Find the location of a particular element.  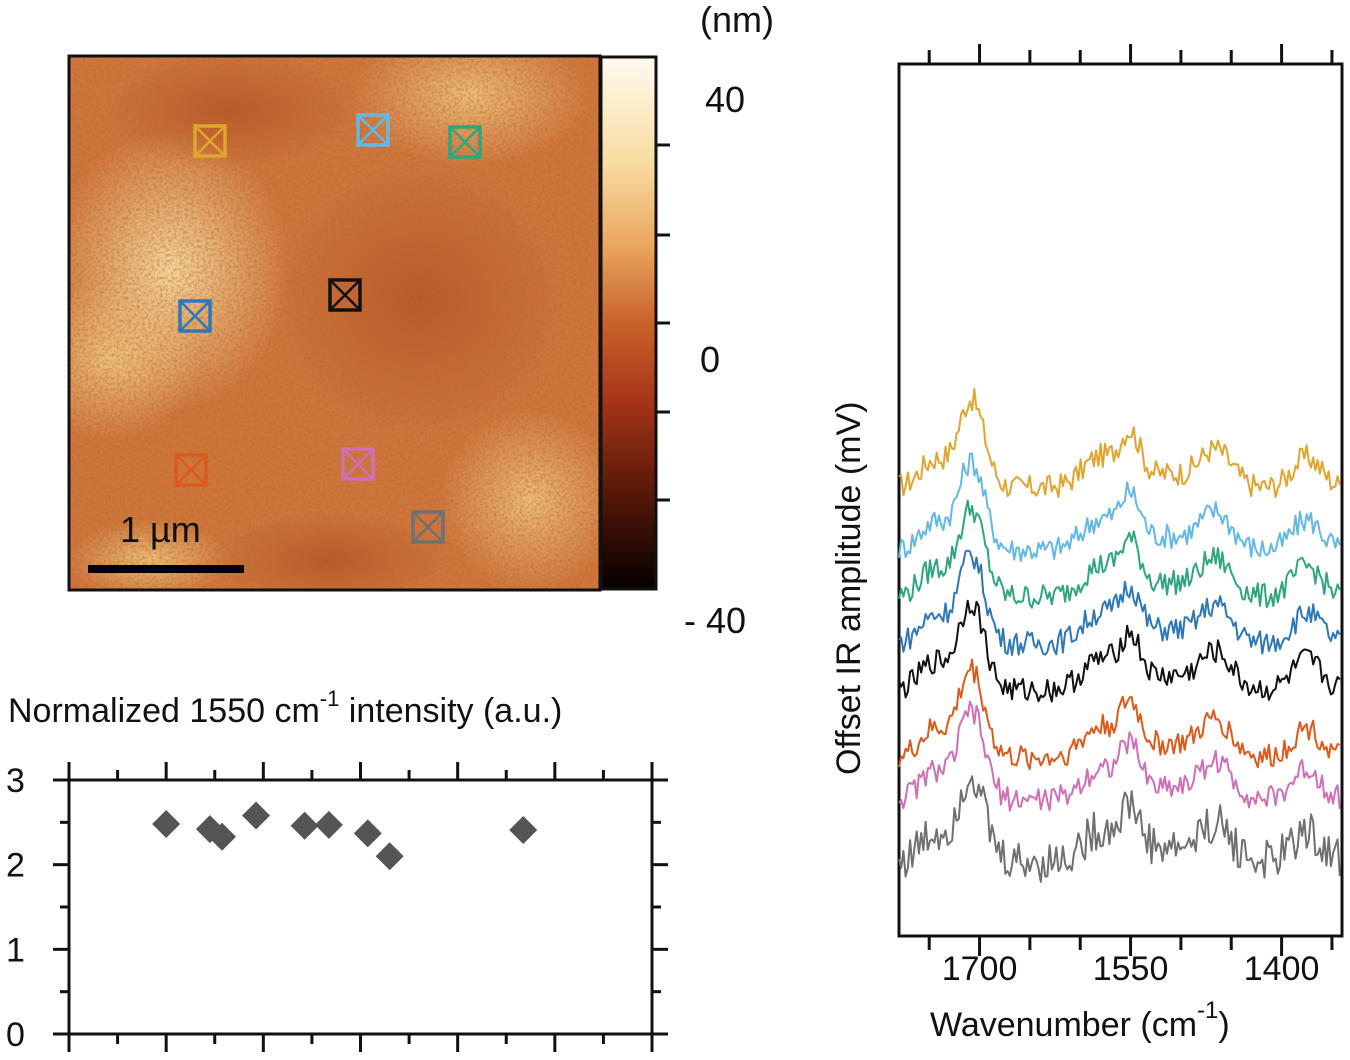

scale-bar-label: 1 µm is located at coordinates (160, 529).